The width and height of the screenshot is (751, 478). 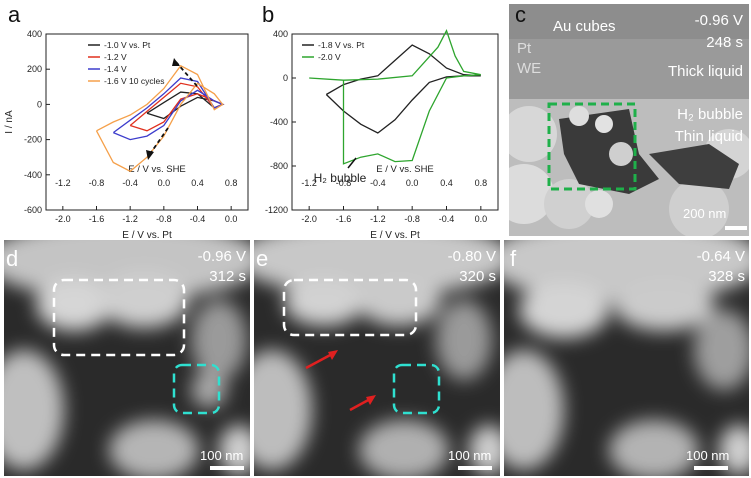 I want to click on legend-label: -1.8 V vs. Pt, so click(x=341, y=45).